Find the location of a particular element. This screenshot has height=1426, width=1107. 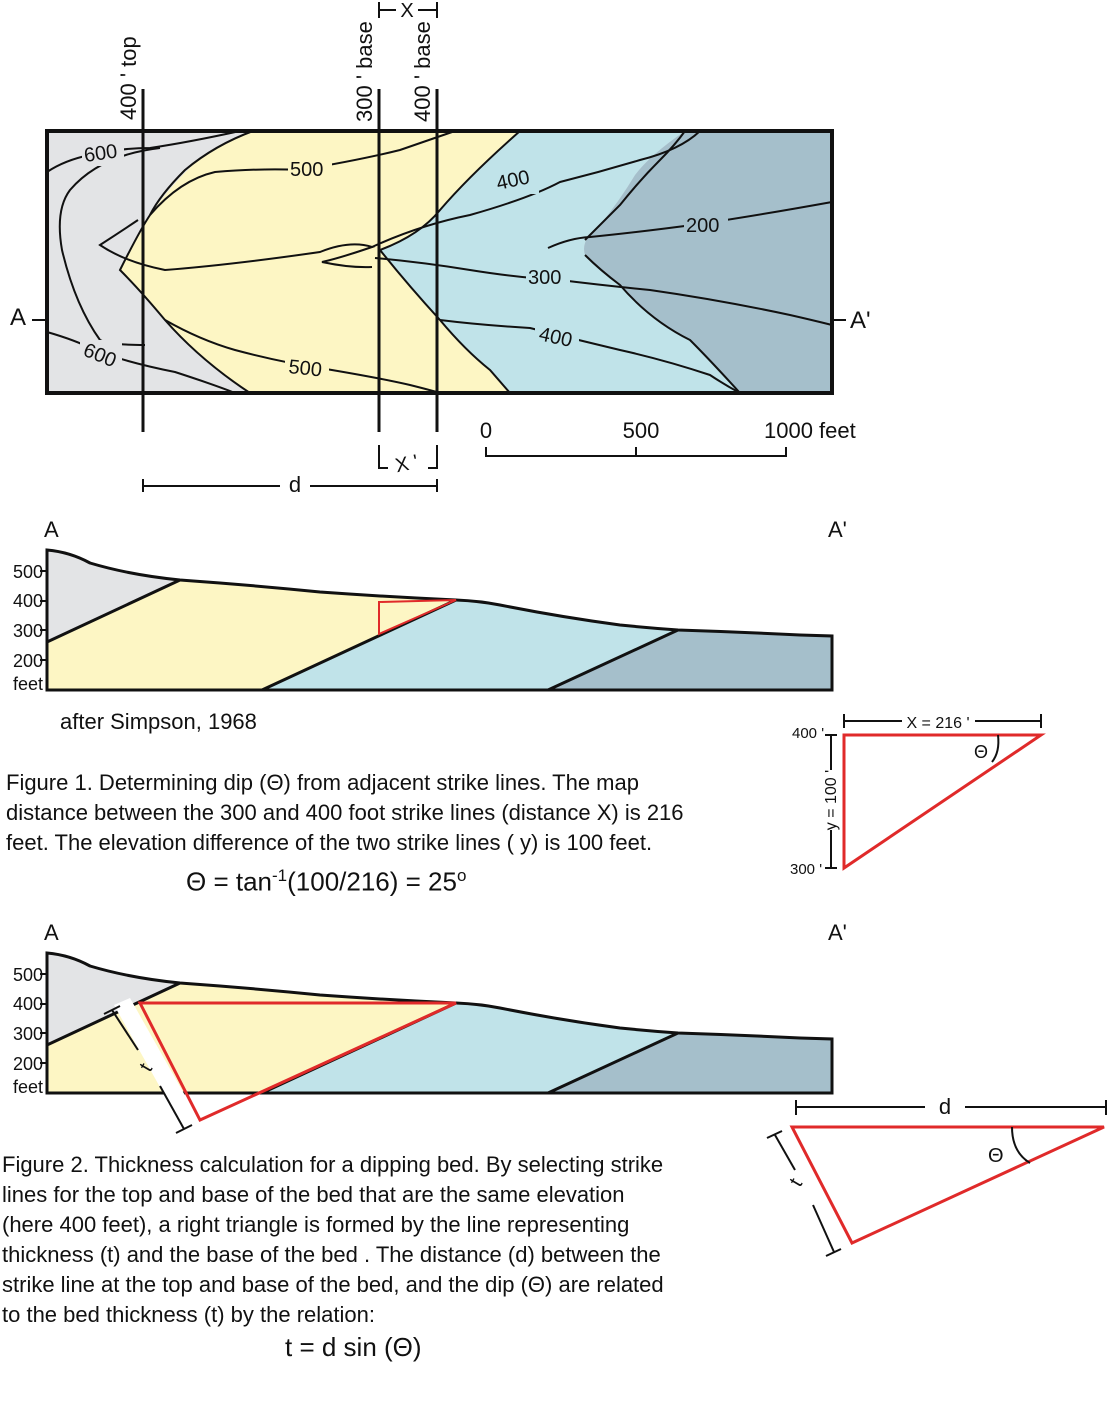

label-400-base: 400 ' base is located at coordinates (422, 71).